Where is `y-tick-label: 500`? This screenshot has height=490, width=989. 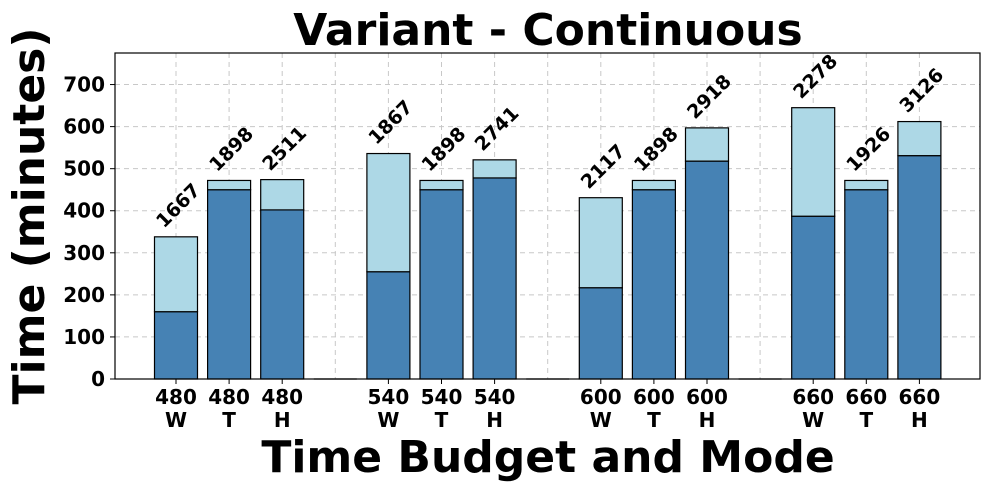 y-tick-label: 500 is located at coordinates (84, 169).